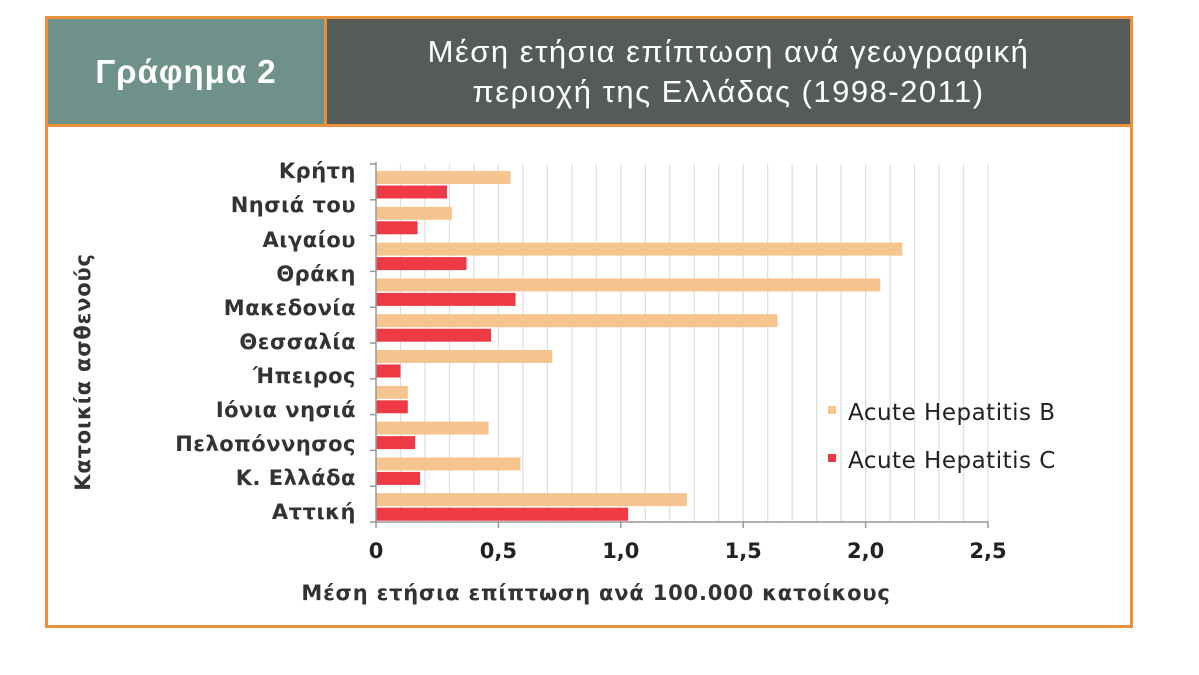  What do you see at coordinates (265, 444) in the screenshot?
I see `y-tick-label: Πελοπόννησος` at bounding box center [265, 444].